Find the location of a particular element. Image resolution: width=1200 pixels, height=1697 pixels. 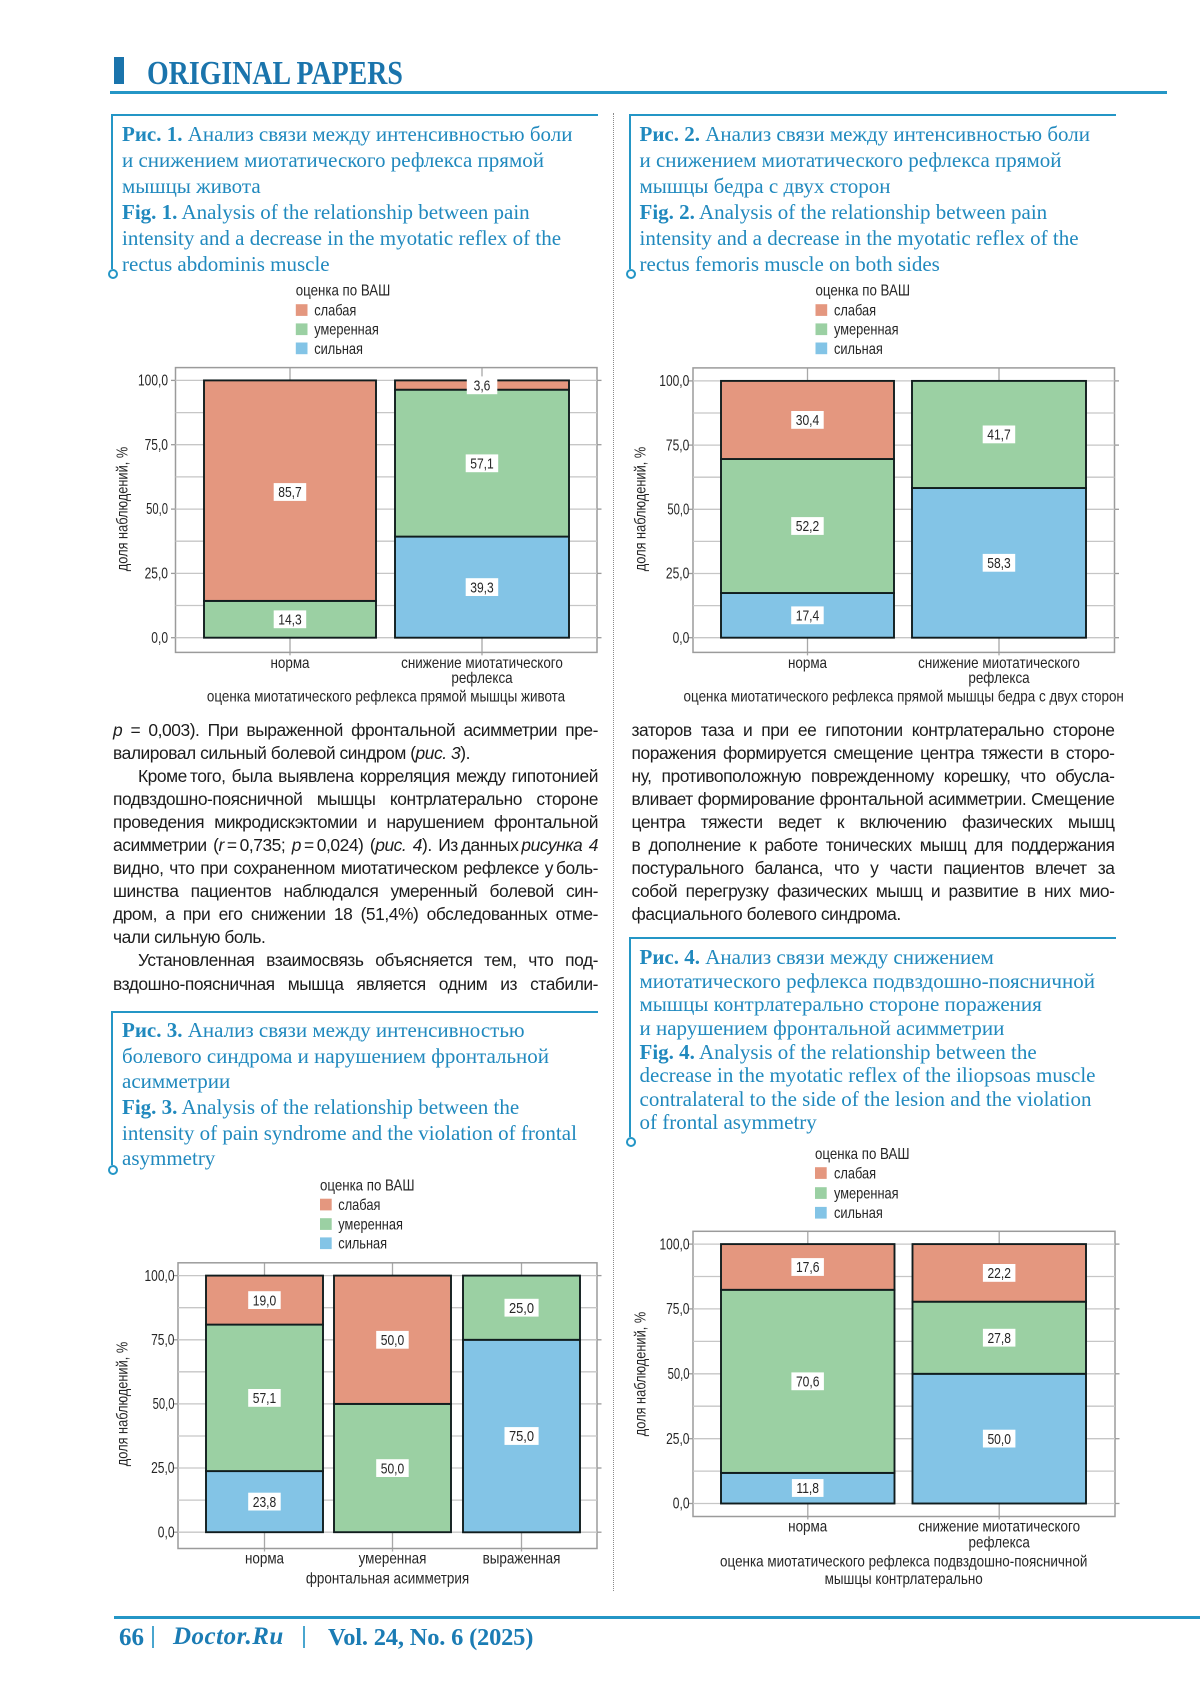

svg-text: 52,2 is located at coordinates (808, 526).